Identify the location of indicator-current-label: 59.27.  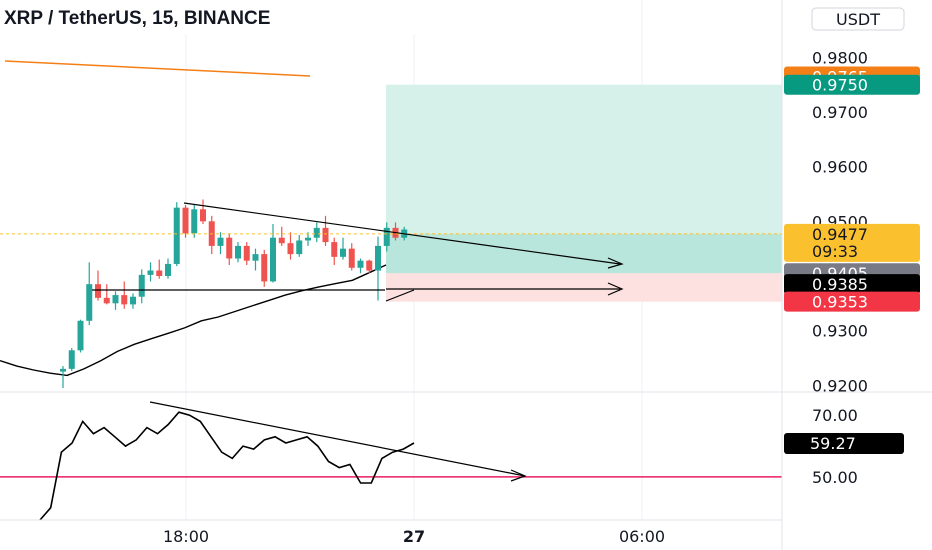
(833, 443).